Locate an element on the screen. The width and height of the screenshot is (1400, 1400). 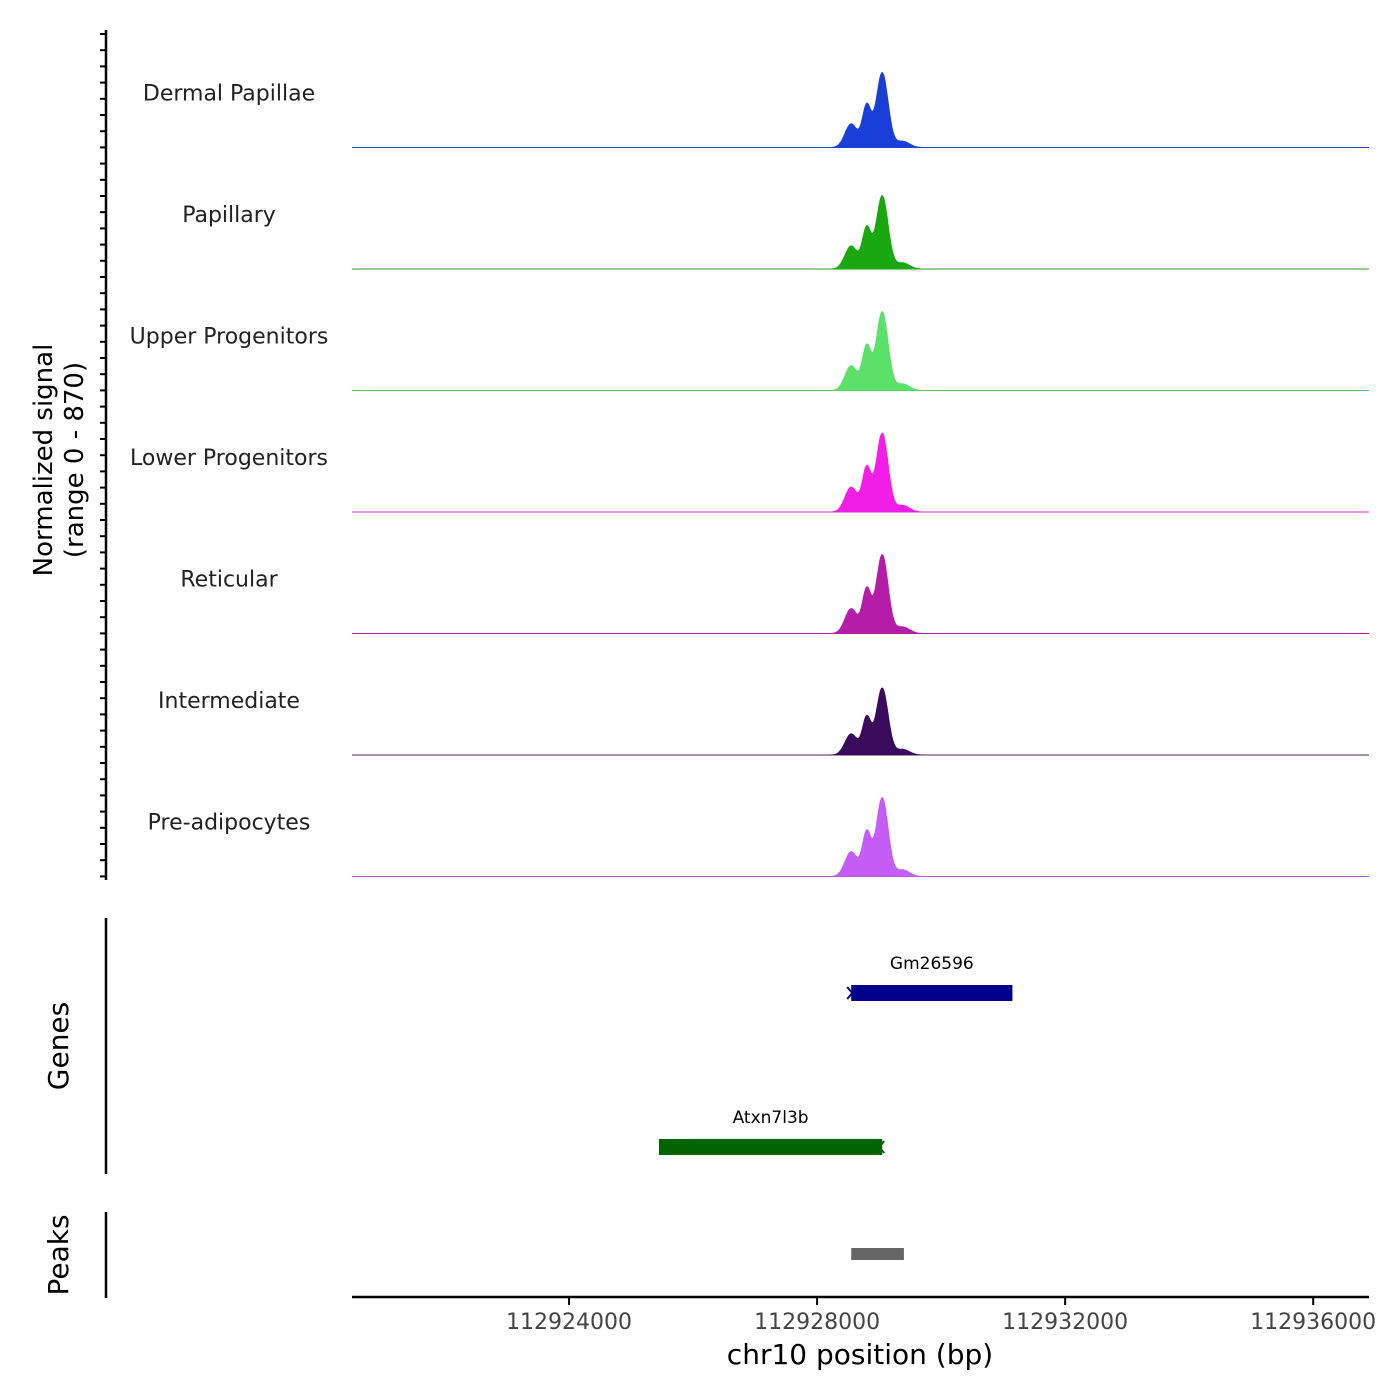
x-tick-label: 112924000 is located at coordinates (569, 1322).